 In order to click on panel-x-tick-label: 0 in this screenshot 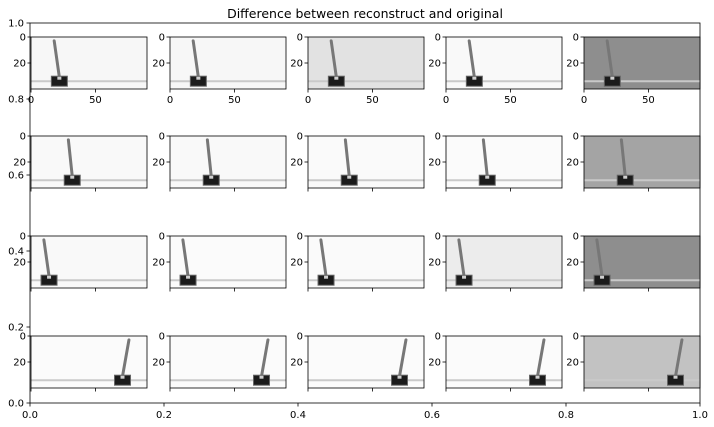, I will do `click(308, 100)`.